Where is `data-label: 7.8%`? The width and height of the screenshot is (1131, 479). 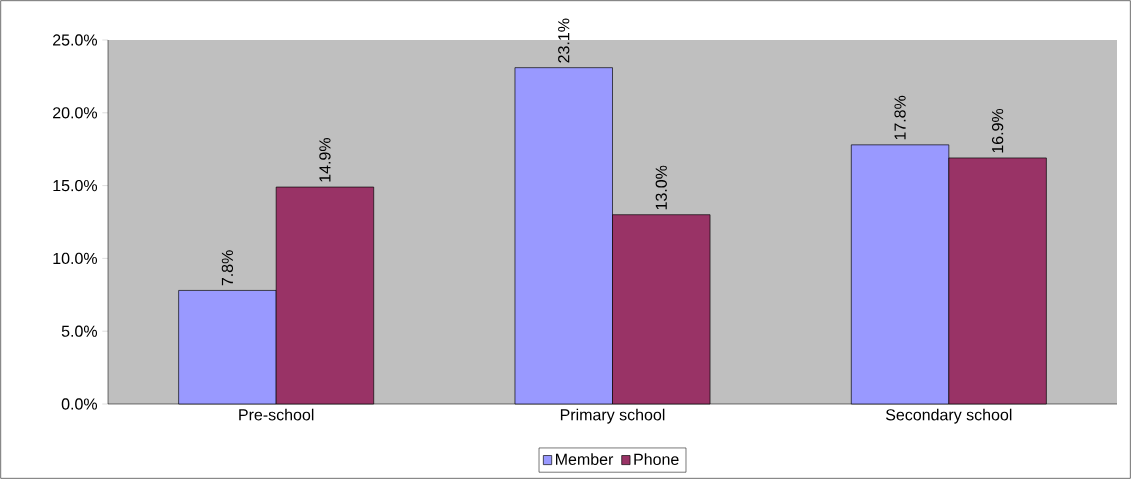 data-label: 7.8% is located at coordinates (227, 268).